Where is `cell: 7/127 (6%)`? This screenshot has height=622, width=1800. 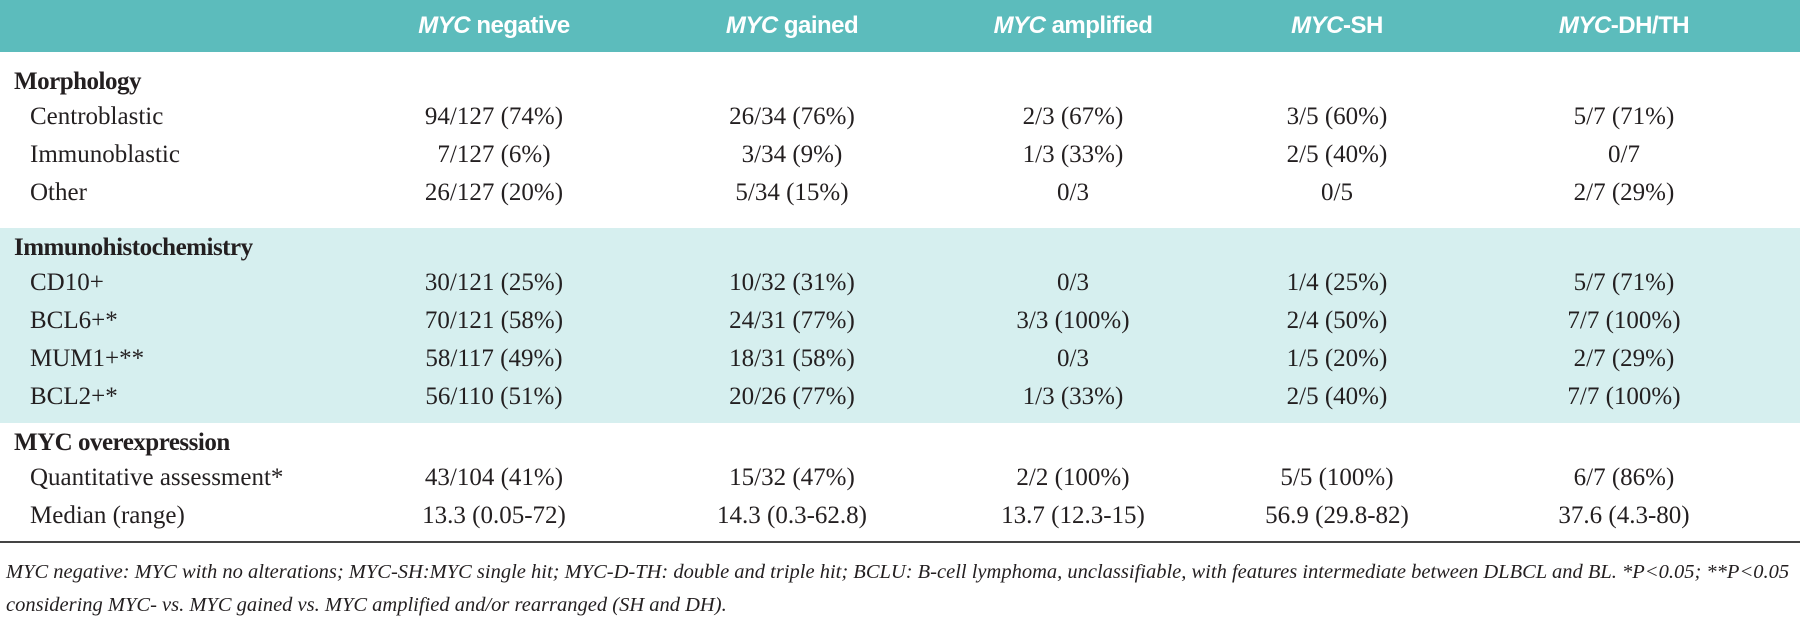 cell: 7/127 (6%) is located at coordinates (494, 154).